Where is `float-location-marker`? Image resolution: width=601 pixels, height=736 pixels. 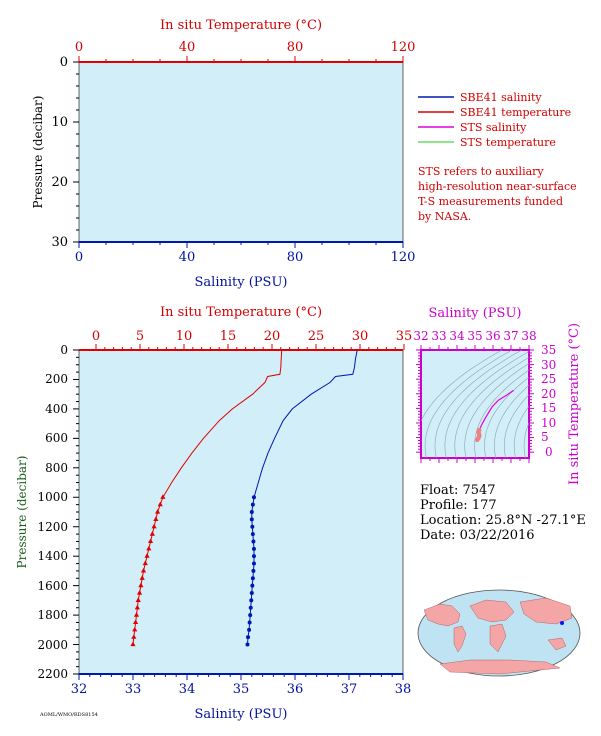
float-location-marker is located at coordinates (562, 623).